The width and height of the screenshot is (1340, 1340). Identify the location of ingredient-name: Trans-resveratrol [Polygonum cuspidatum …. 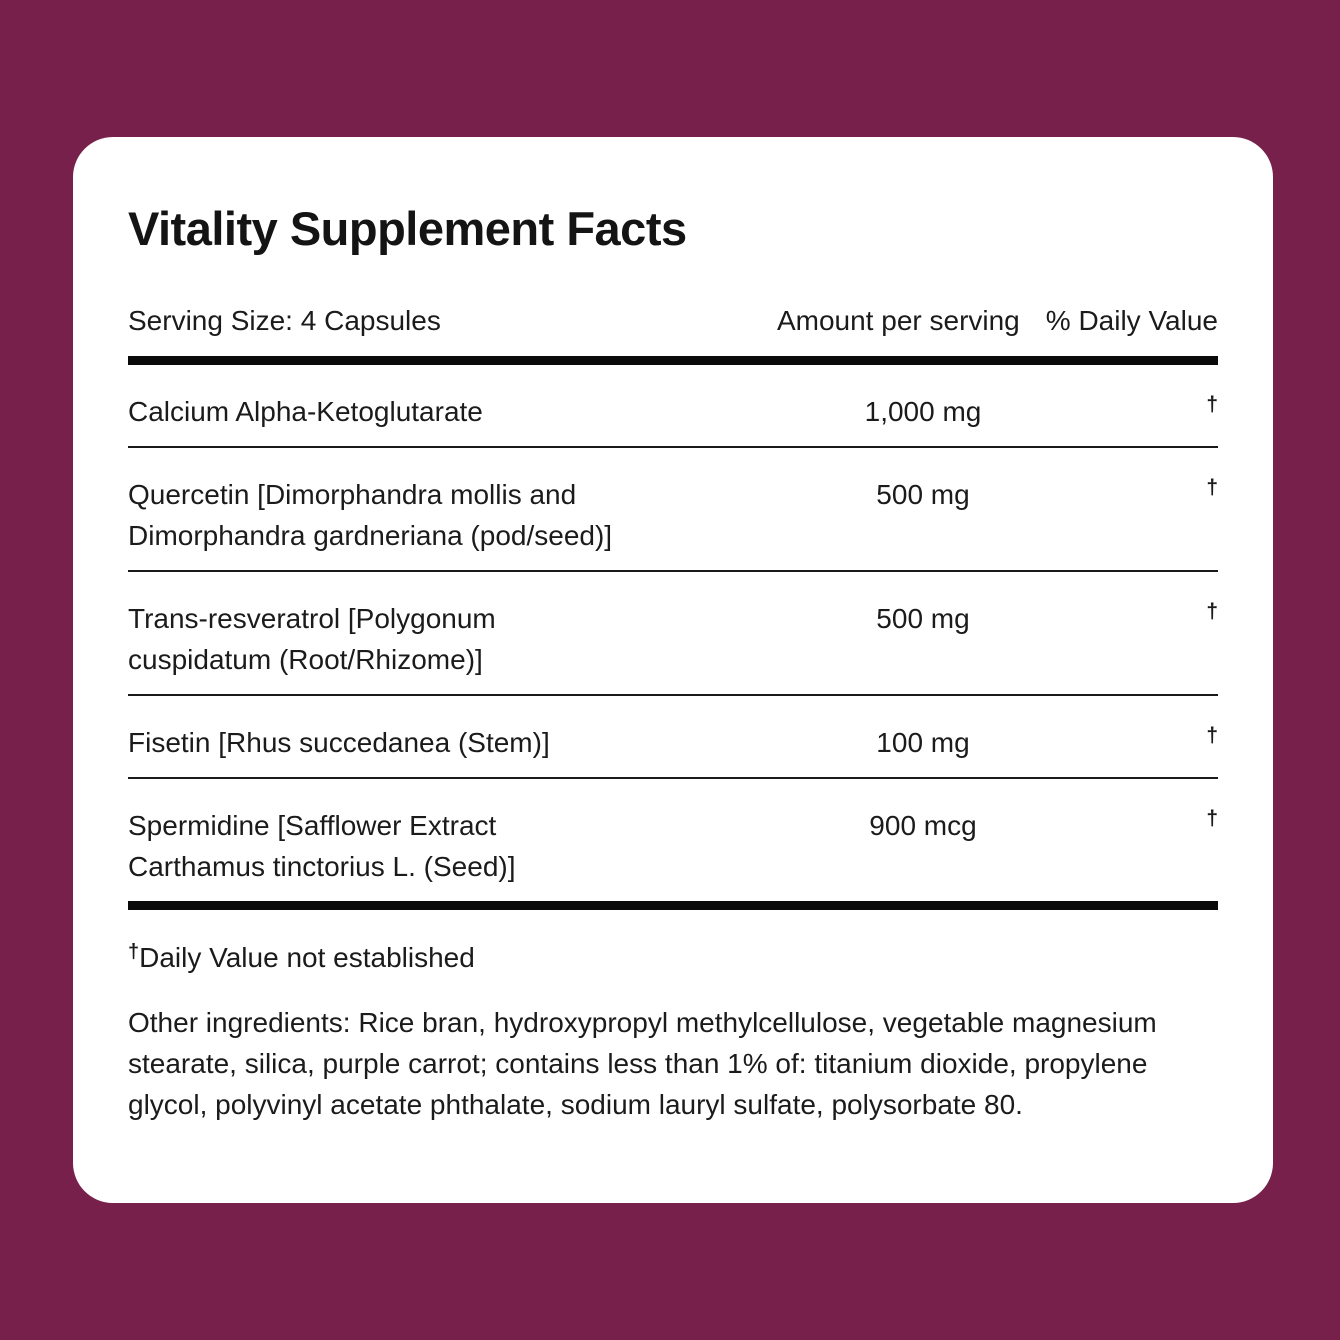
(312, 638).